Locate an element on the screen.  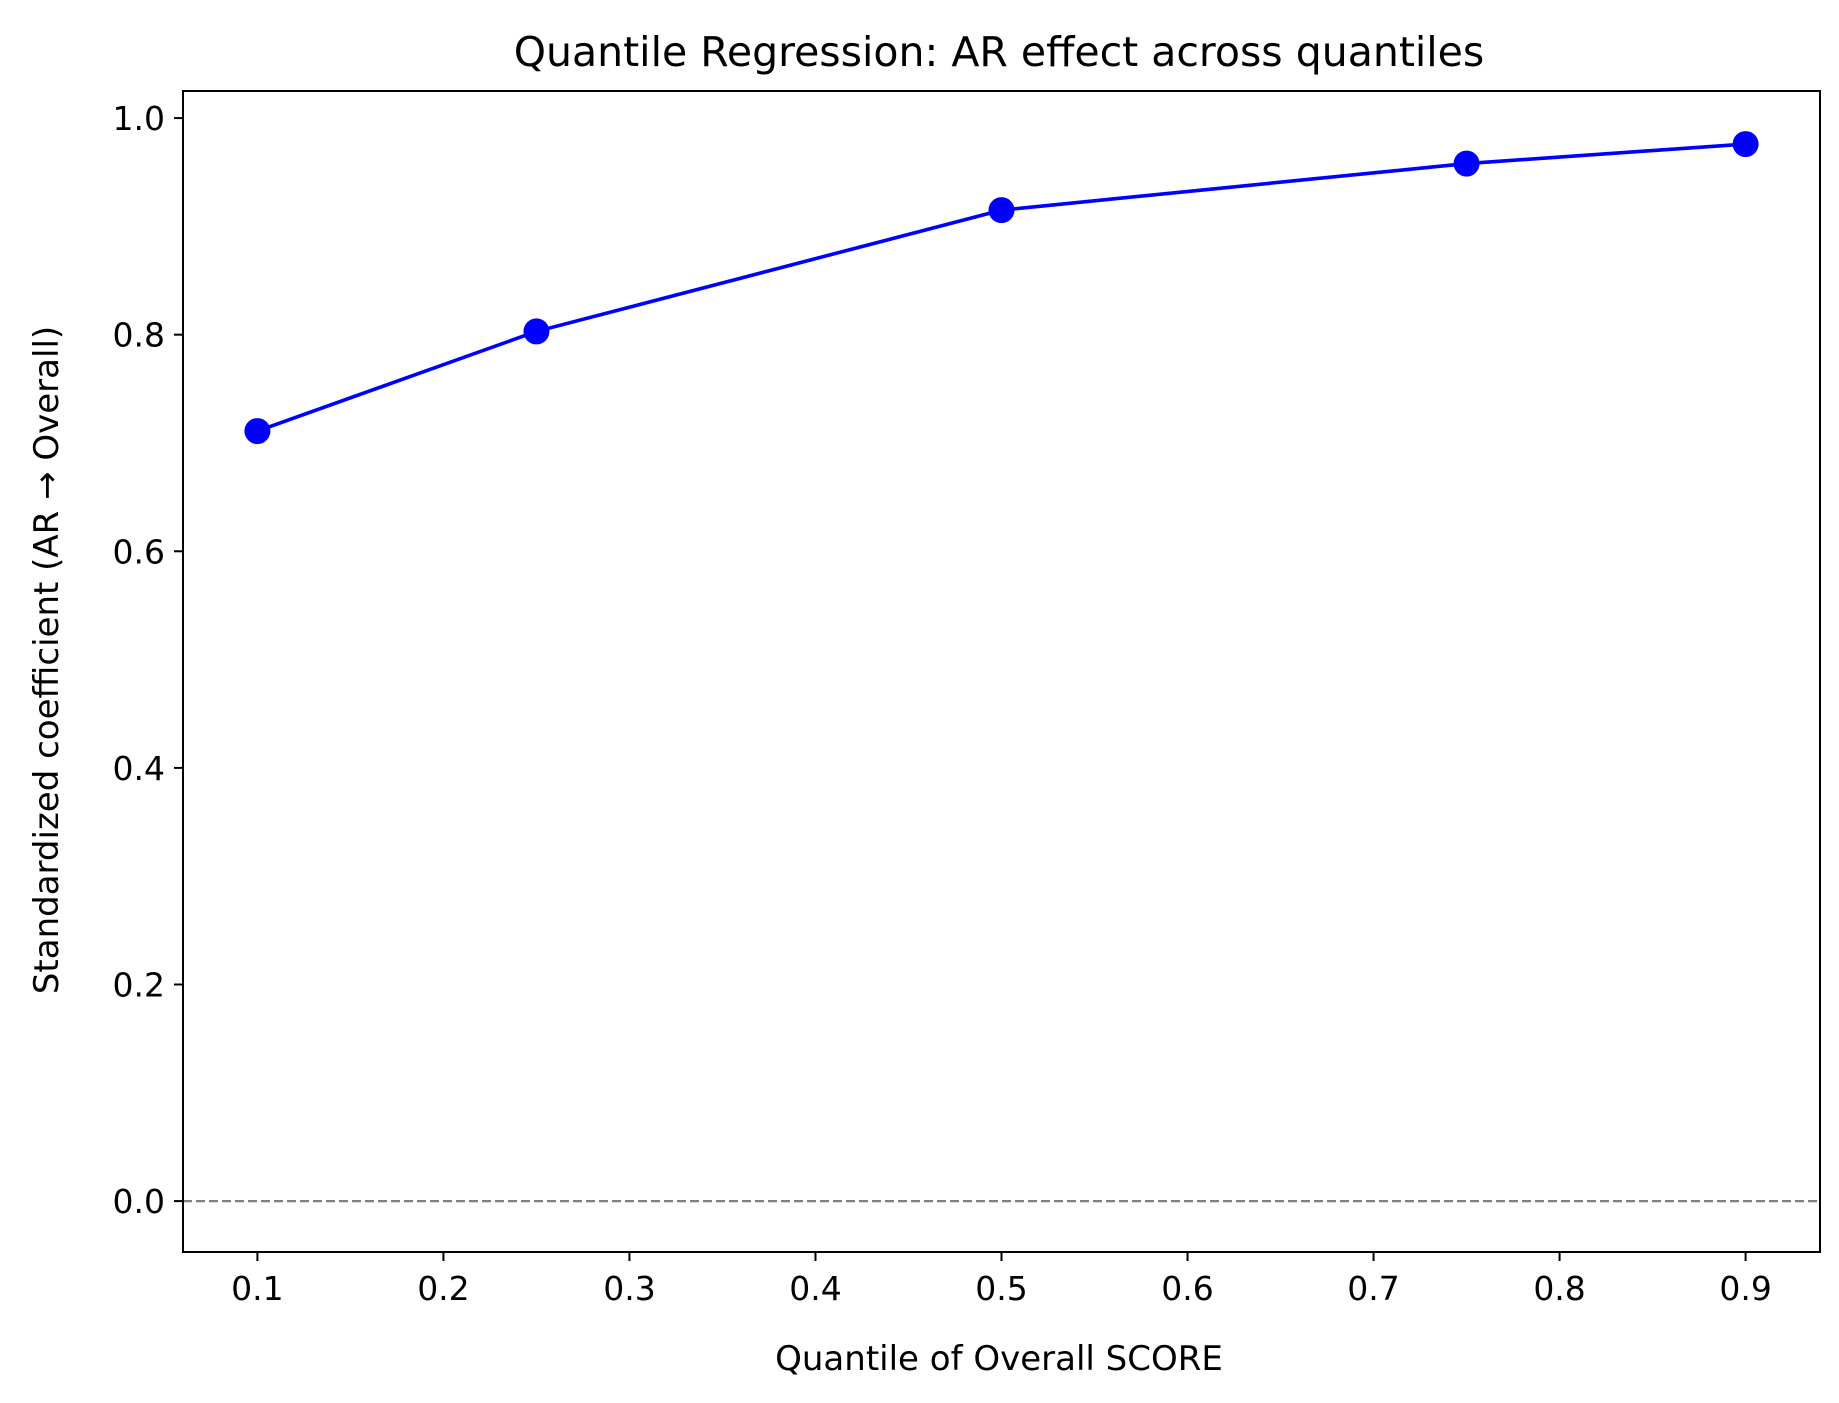
x-tick-label: 0.8 is located at coordinates (1559, 1288).